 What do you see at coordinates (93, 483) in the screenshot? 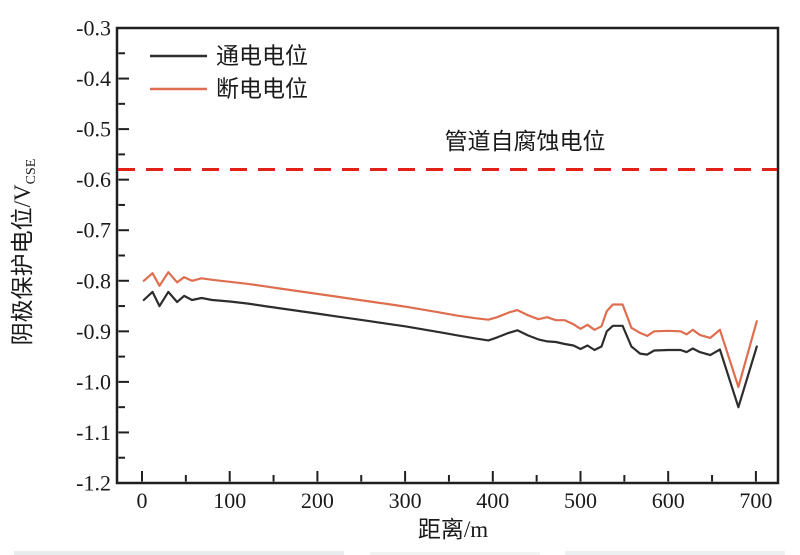
I see `y-tick-label: -1.2` at bounding box center [93, 483].